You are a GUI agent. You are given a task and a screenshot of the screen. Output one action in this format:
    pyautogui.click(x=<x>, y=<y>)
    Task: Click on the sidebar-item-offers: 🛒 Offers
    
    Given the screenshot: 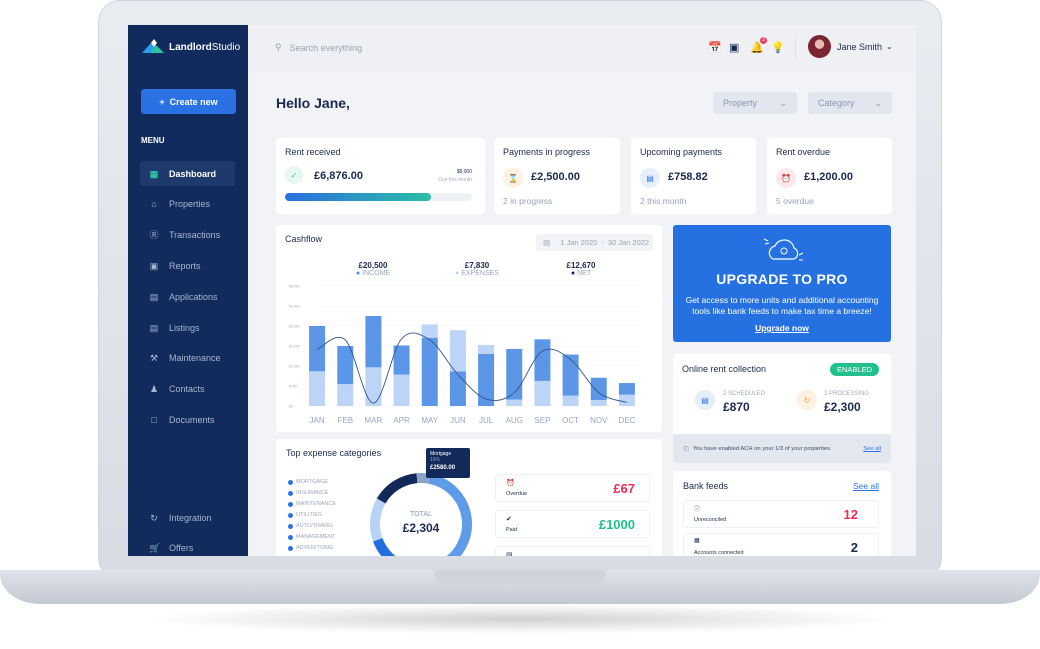 What is the action you would take?
    pyautogui.click(x=187, y=545)
    